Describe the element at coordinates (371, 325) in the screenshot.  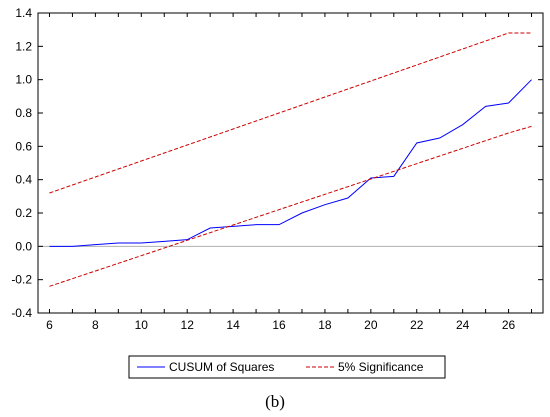
I see `x-tick-label: 20` at that location.